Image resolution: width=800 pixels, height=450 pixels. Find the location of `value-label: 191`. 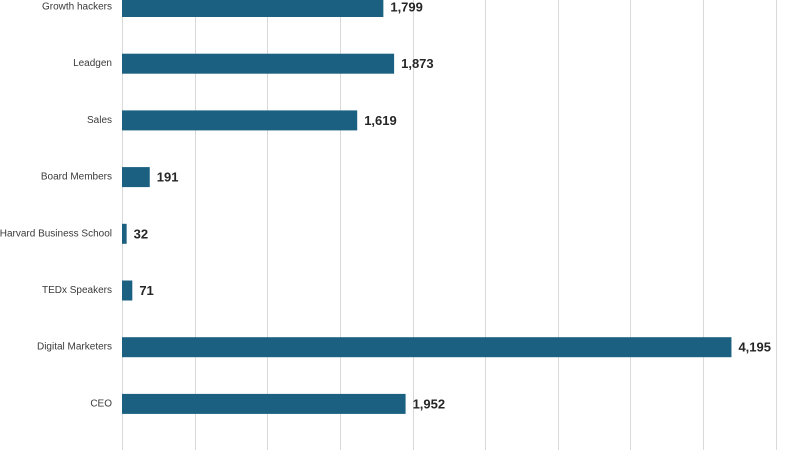

value-label: 191 is located at coordinates (168, 177).